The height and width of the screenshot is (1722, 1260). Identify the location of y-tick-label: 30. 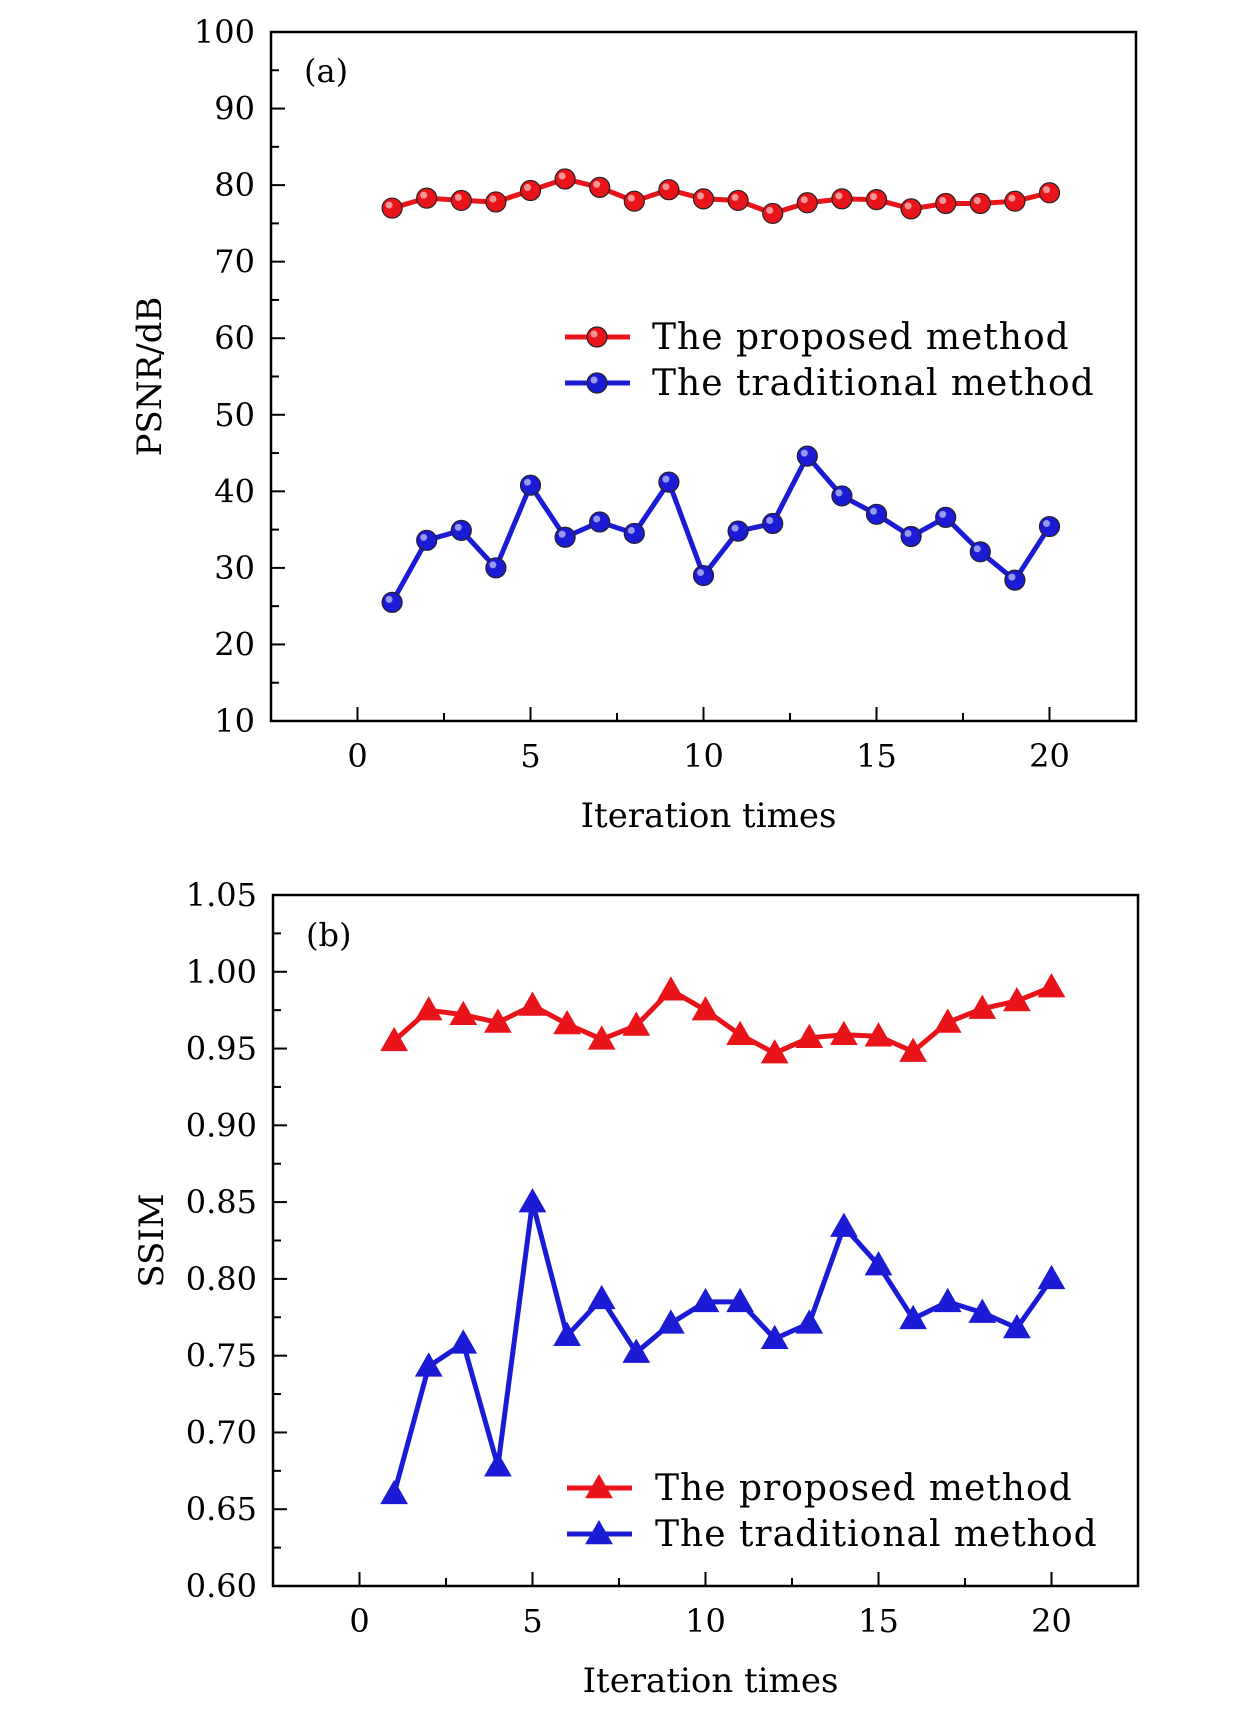
(234, 568).